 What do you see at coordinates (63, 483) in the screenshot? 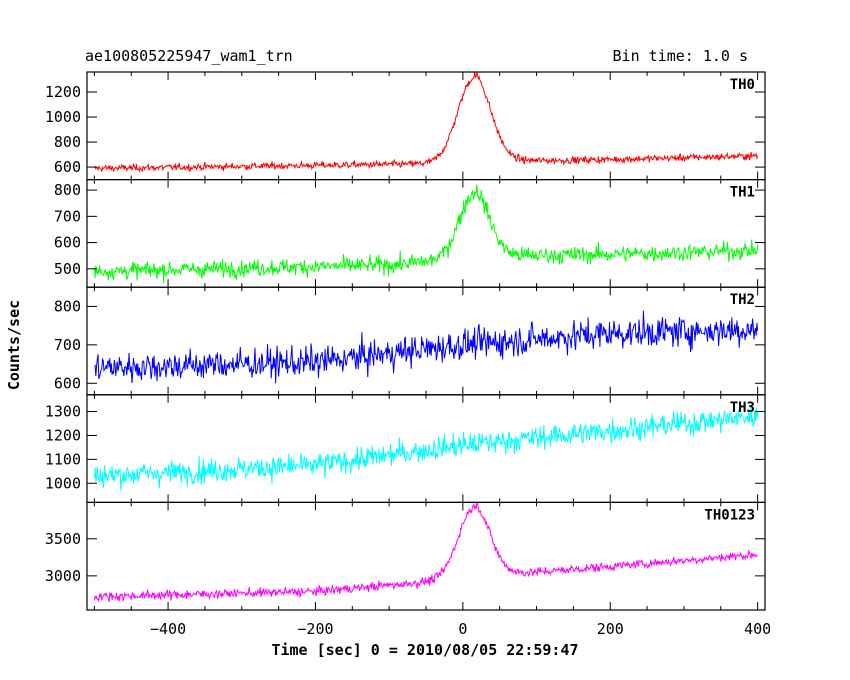
I see `y-tick-label-th3: 1000` at bounding box center [63, 483].